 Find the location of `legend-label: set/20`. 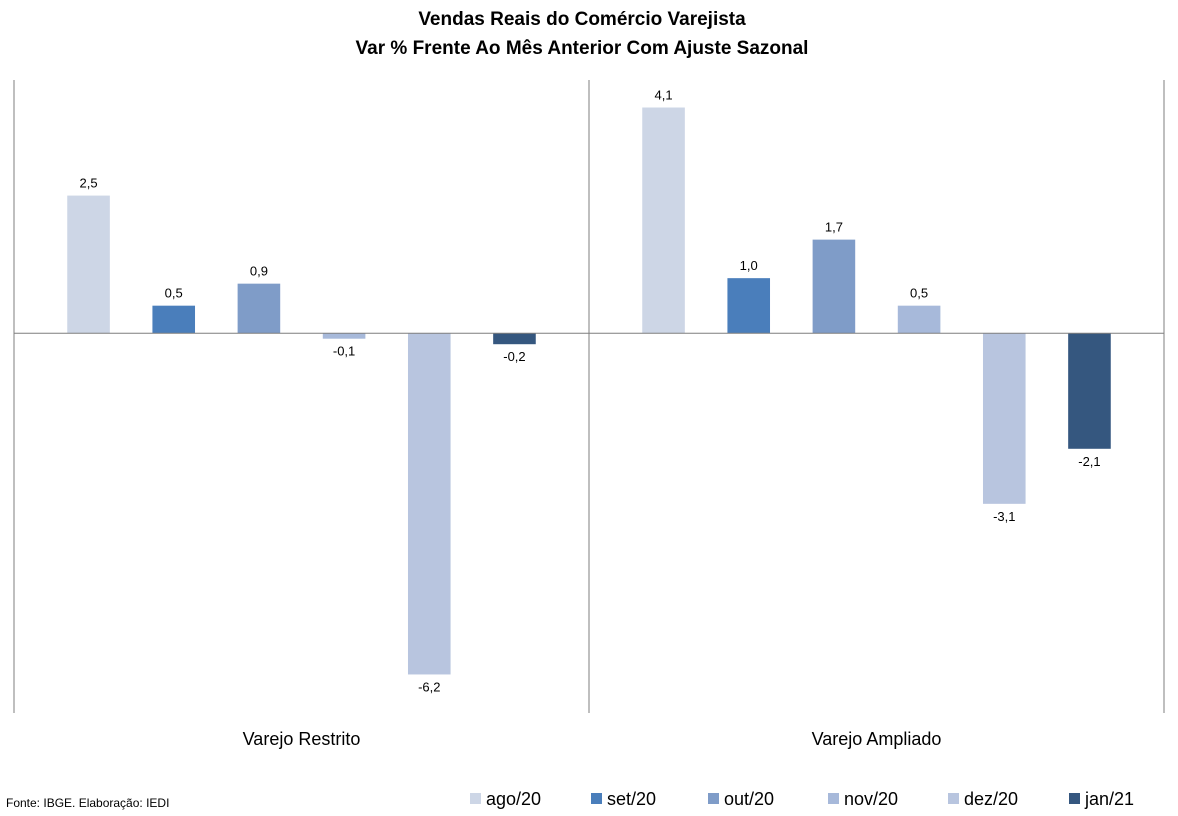

legend-label: set/20 is located at coordinates (631, 799).